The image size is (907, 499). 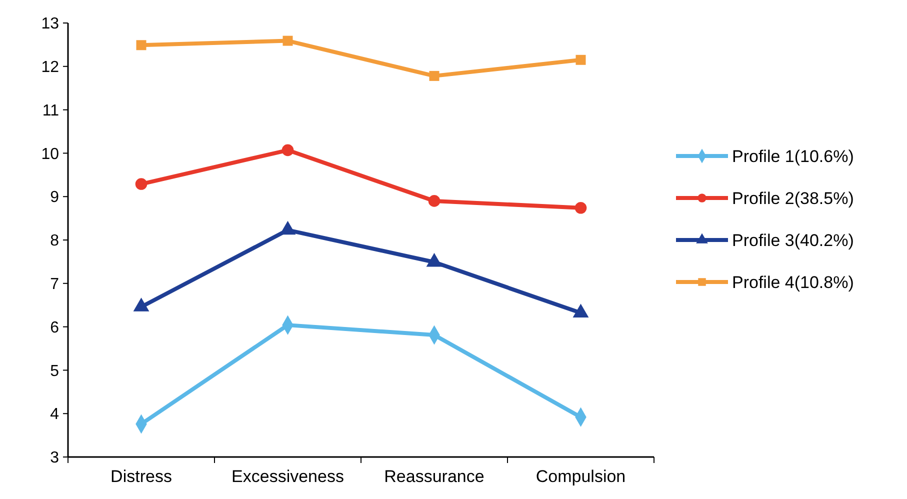 I want to click on x-tick-label: Compulsion, so click(x=581, y=476).